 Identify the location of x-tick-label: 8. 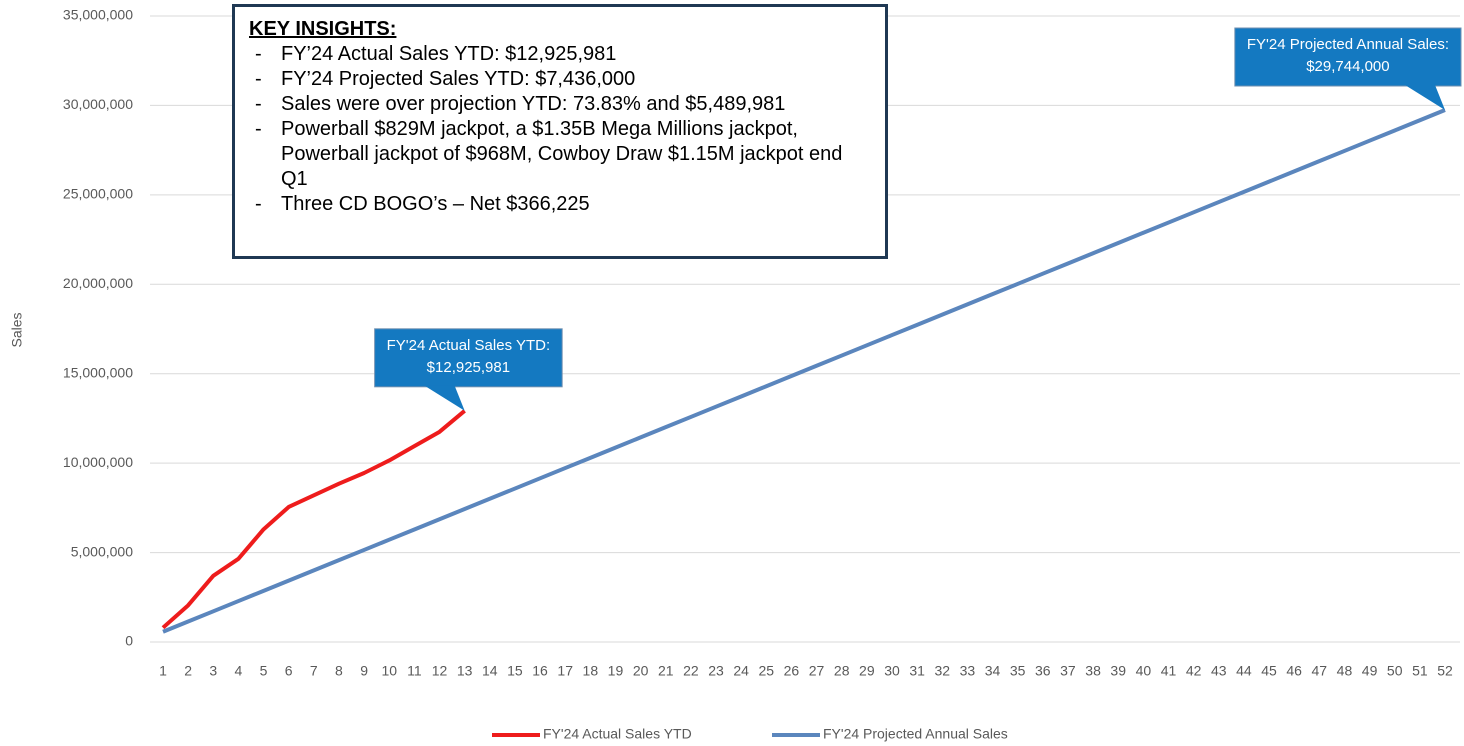
(339, 671).